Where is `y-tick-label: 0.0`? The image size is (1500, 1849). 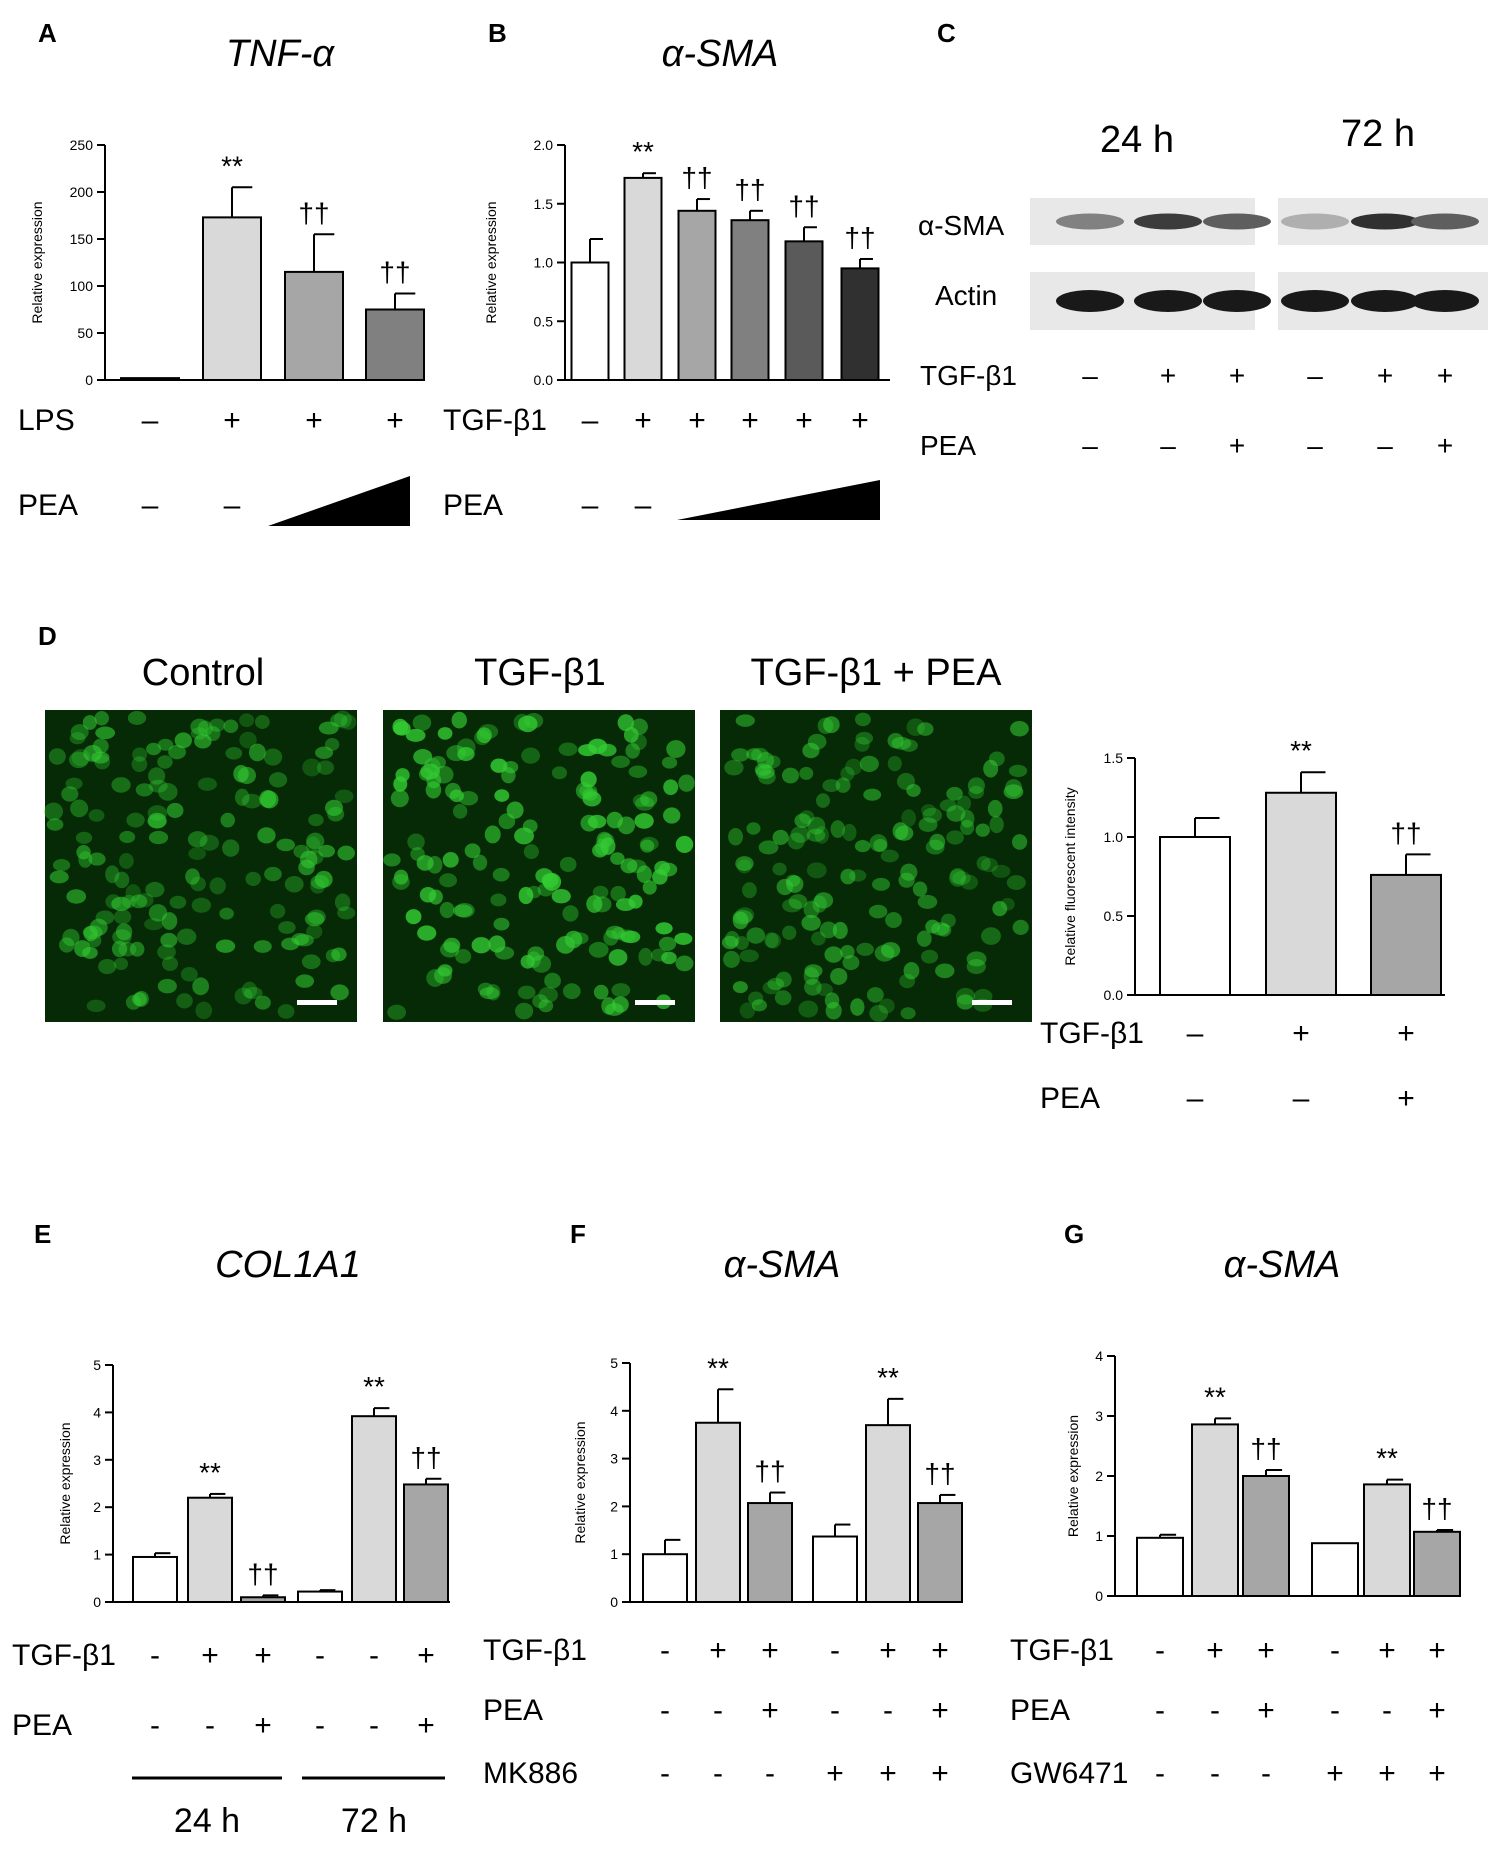 y-tick-label: 0.0 is located at coordinates (544, 380).